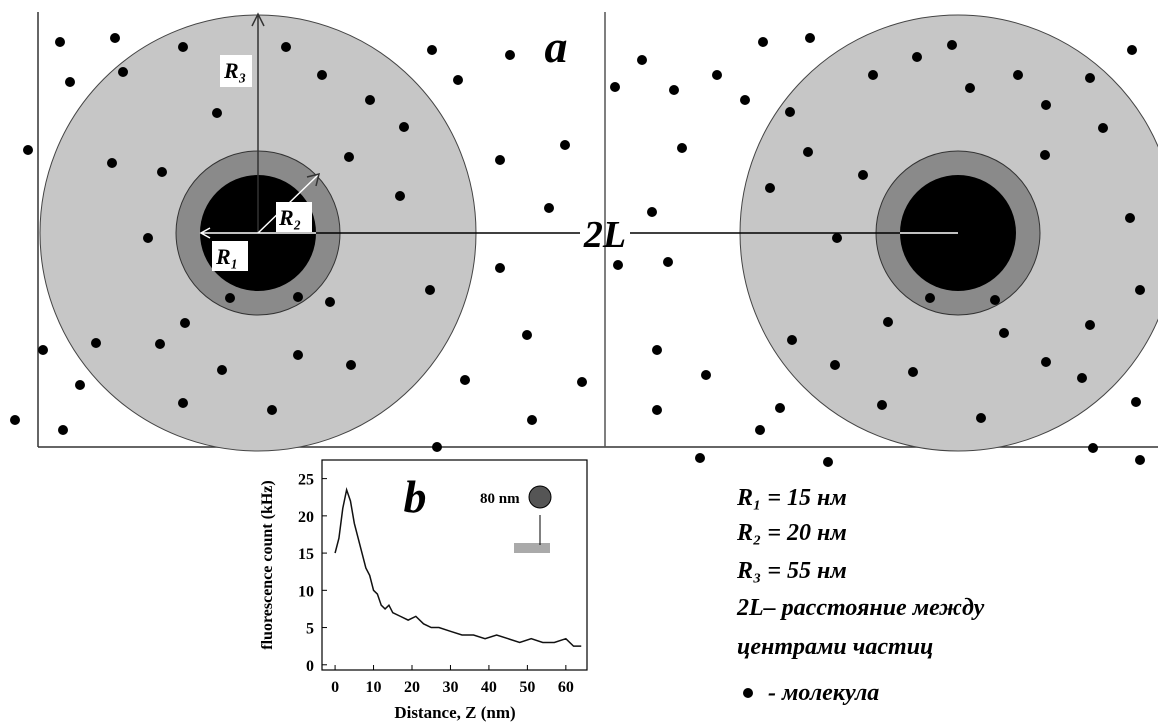  I want to click on y-tick-label: 15, so click(306, 554).